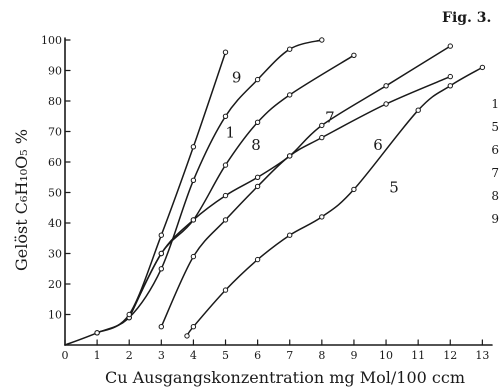 This screenshot has width=502, height=389. What do you see at coordinates (482, 355) in the screenshot?
I see `x-tick-label: 13` at bounding box center [482, 355].